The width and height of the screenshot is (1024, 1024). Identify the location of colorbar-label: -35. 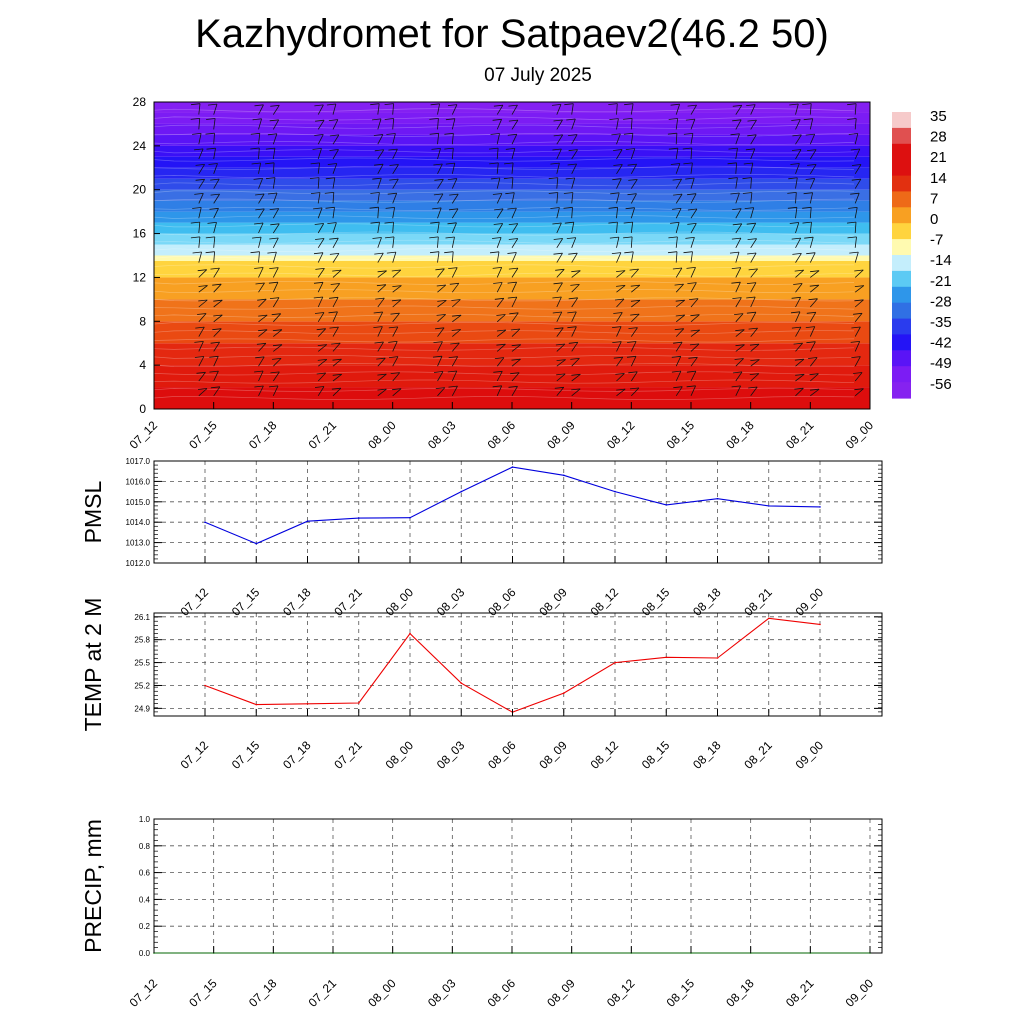
(941, 322).